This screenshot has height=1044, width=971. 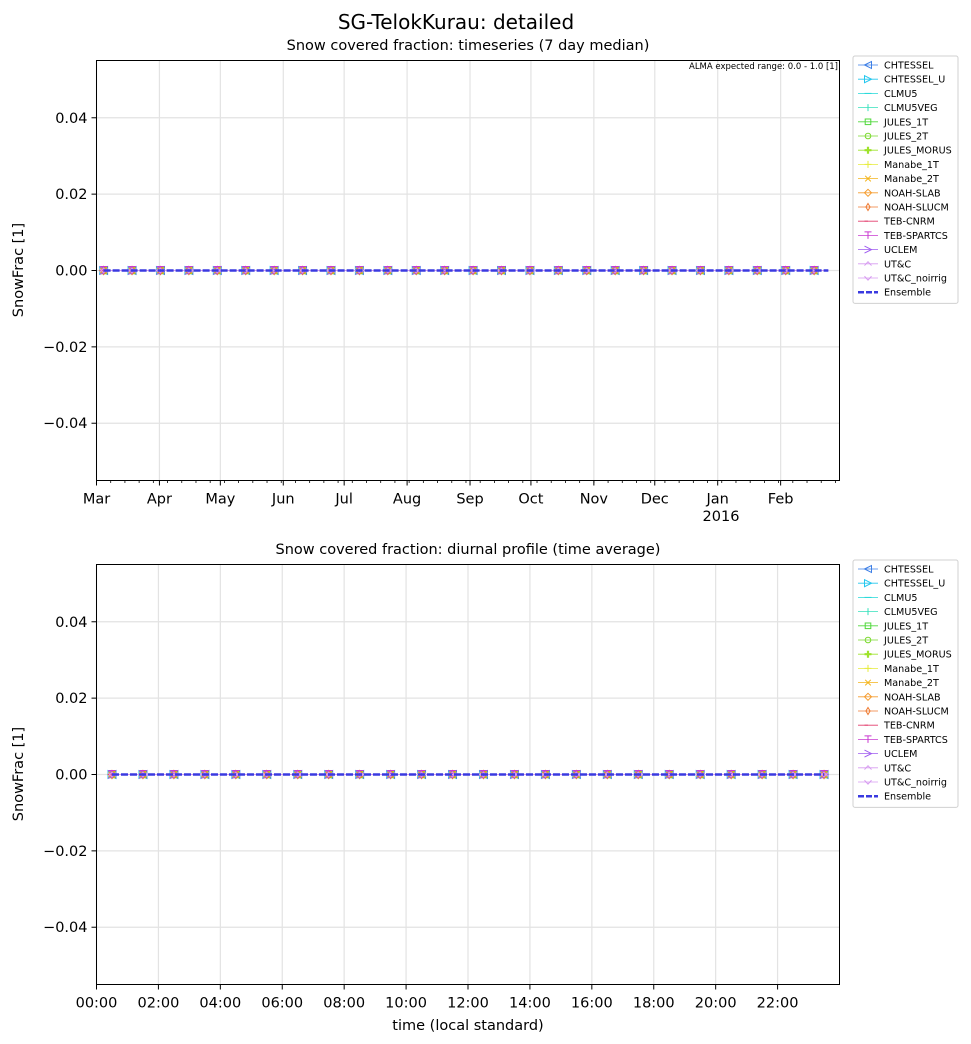 I want to click on timeseries-legend-label-chtessel-u: CHTESSEL_U, so click(x=914, y=80).